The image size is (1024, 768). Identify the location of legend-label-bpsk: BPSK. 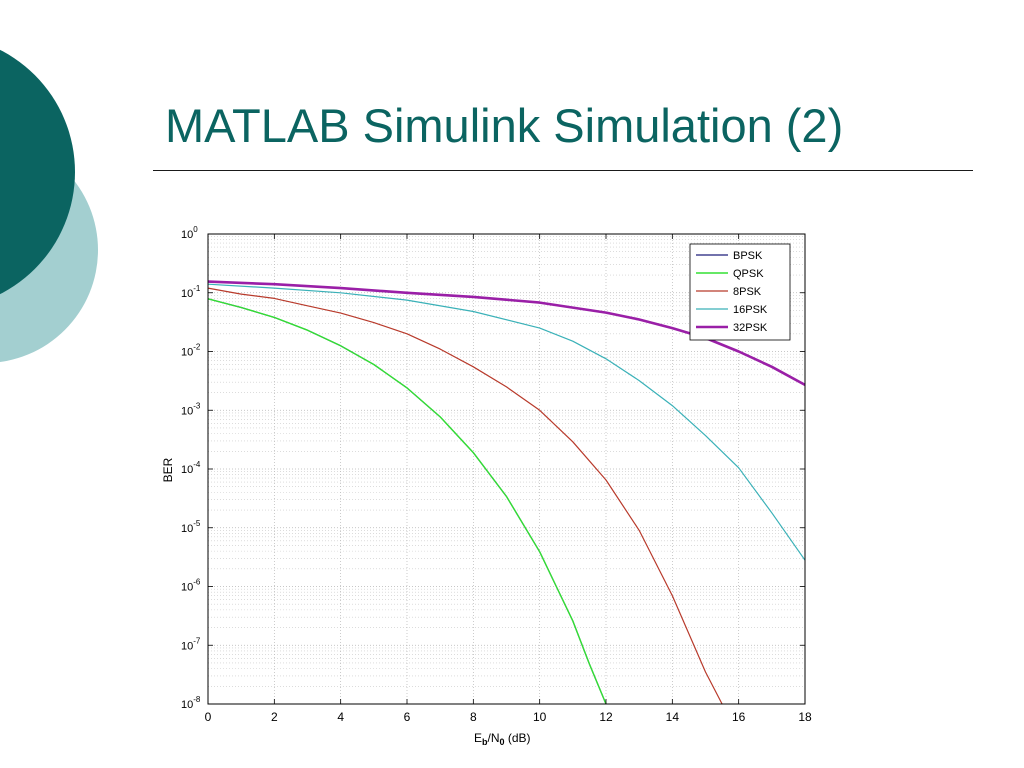
(748, 256).